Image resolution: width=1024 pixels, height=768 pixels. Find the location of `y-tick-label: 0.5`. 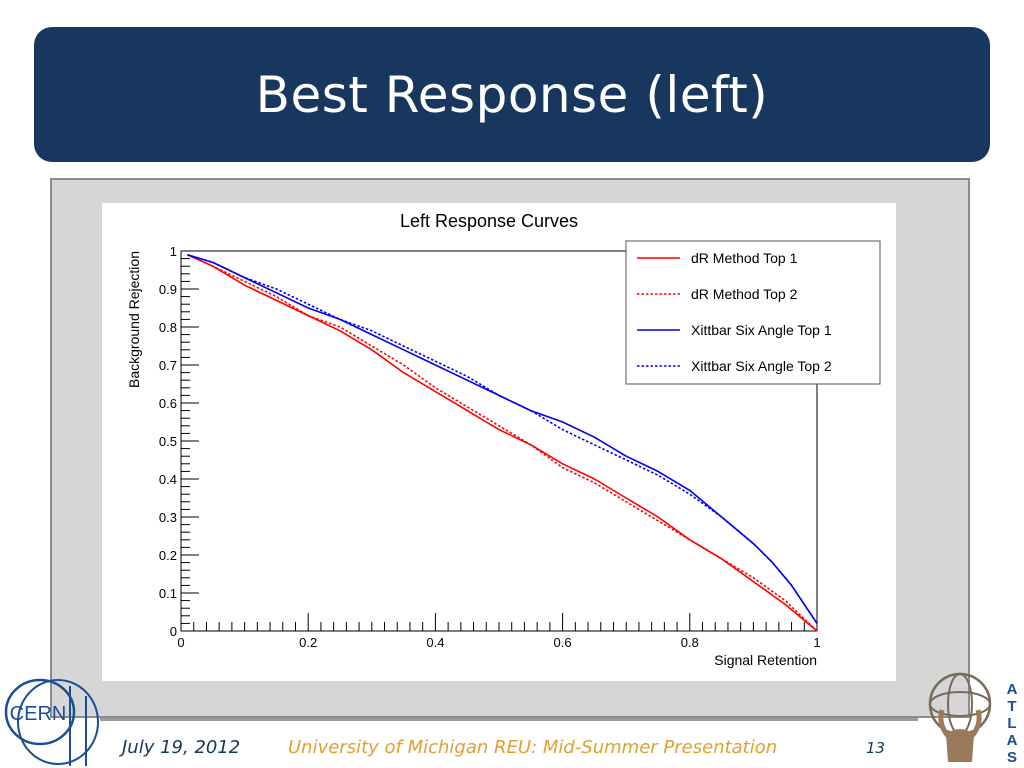

y-tick-label: 0.5 is located at coordinates (168, 441).